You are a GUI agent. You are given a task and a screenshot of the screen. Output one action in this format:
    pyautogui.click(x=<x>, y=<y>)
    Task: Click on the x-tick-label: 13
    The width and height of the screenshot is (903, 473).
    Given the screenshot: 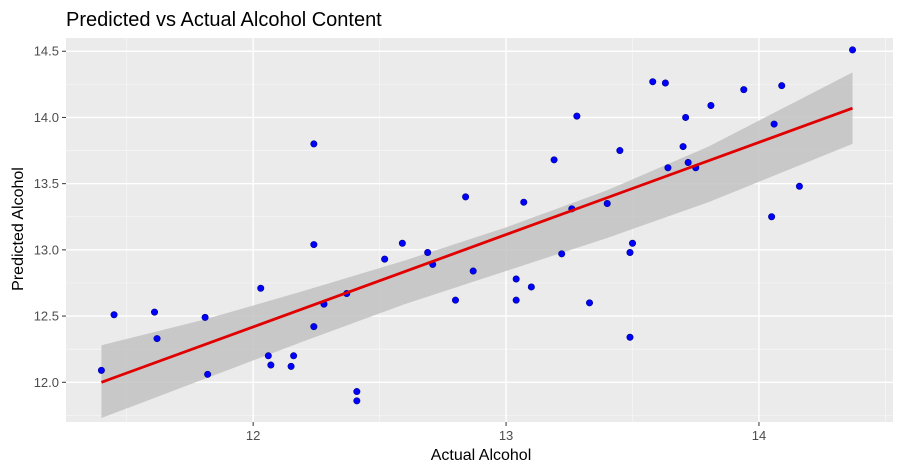 What is the action you would take?
    pyautogui.click(x=506, y=435)
    